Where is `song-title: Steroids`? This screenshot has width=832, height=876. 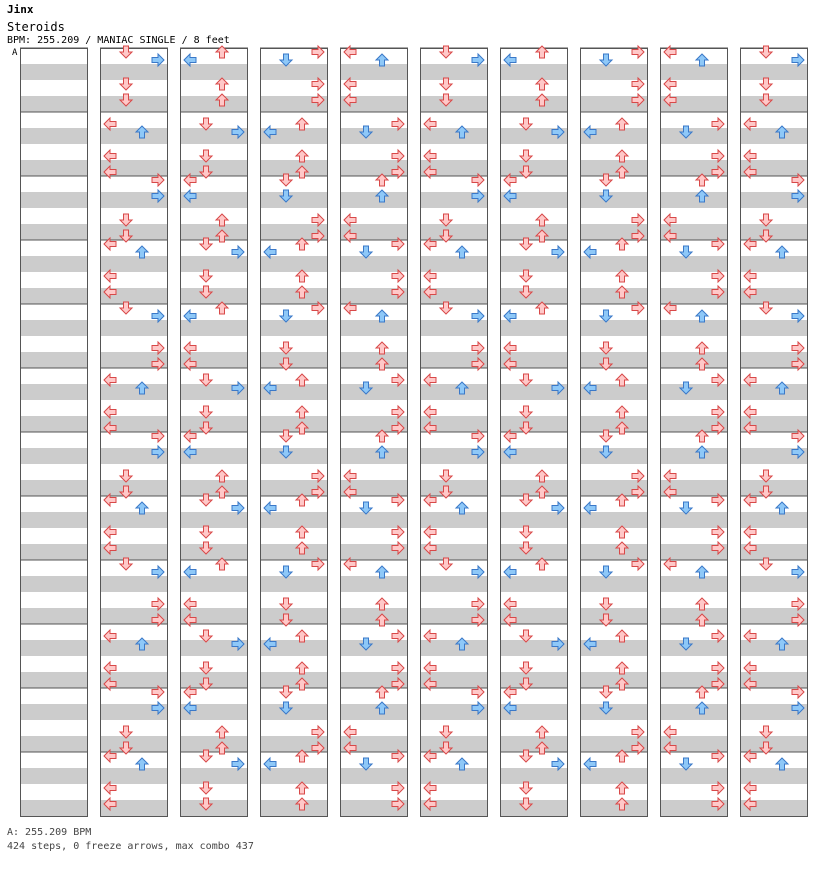
song-title: Steroids is located at coordinates (36, 27).